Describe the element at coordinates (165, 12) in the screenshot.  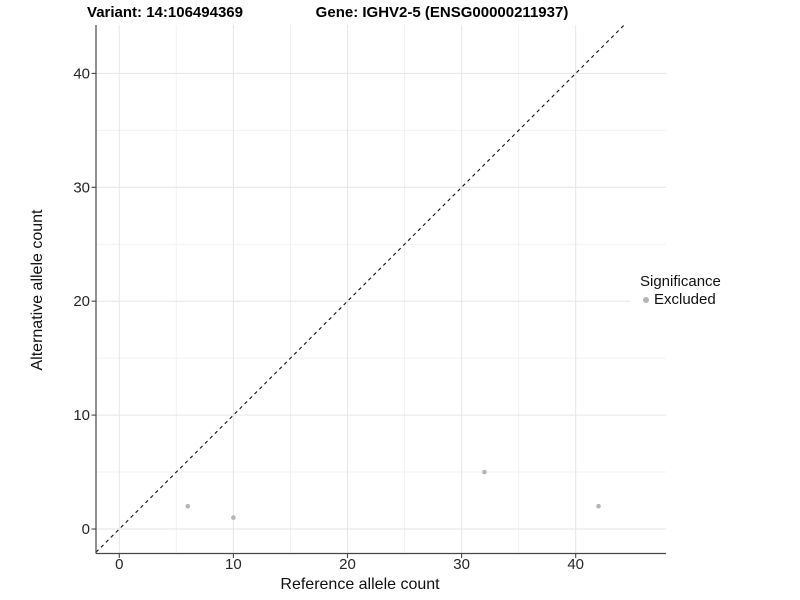
I see `plot-title-variant: Variant: 14:106494369` at that location.